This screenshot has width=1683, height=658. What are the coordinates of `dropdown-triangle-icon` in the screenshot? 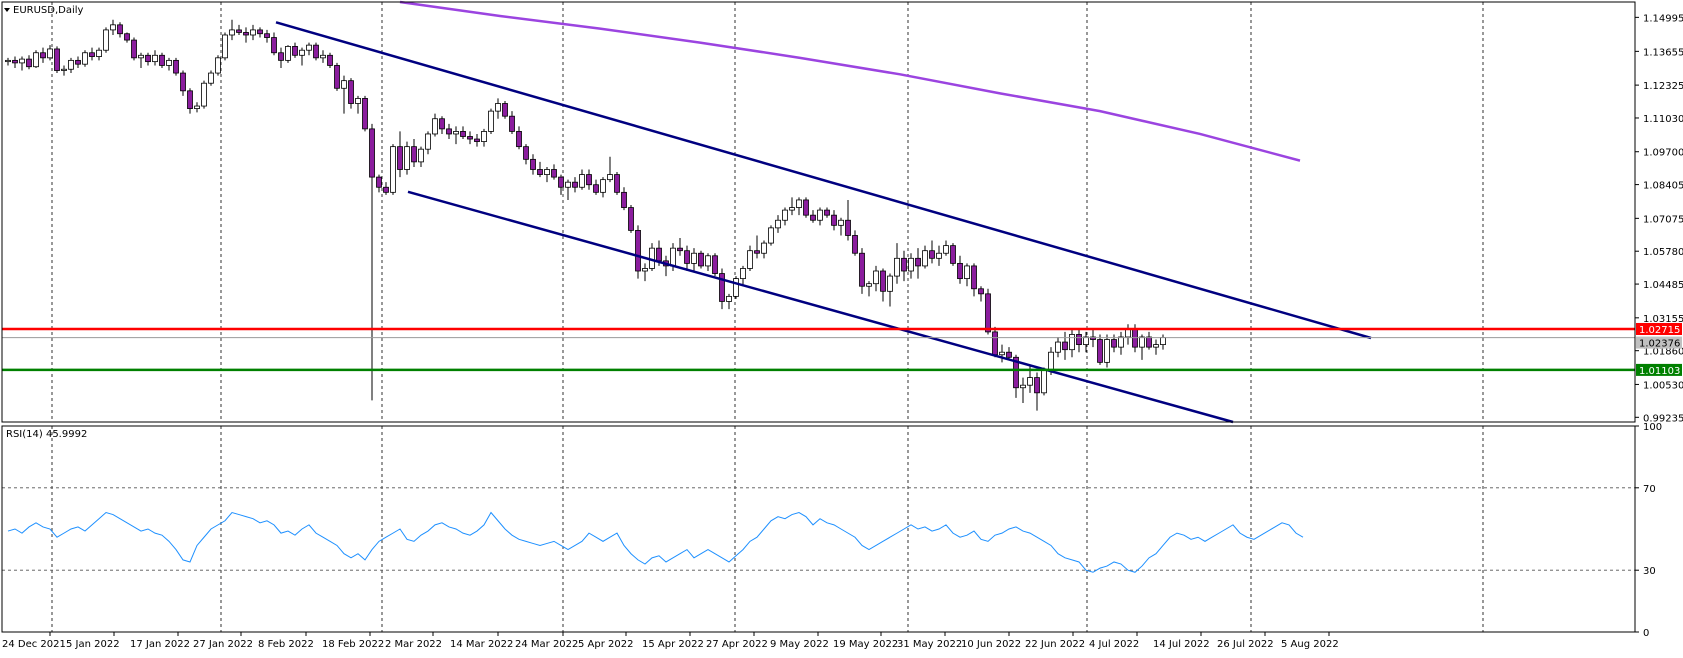 It's located at (7, 10).